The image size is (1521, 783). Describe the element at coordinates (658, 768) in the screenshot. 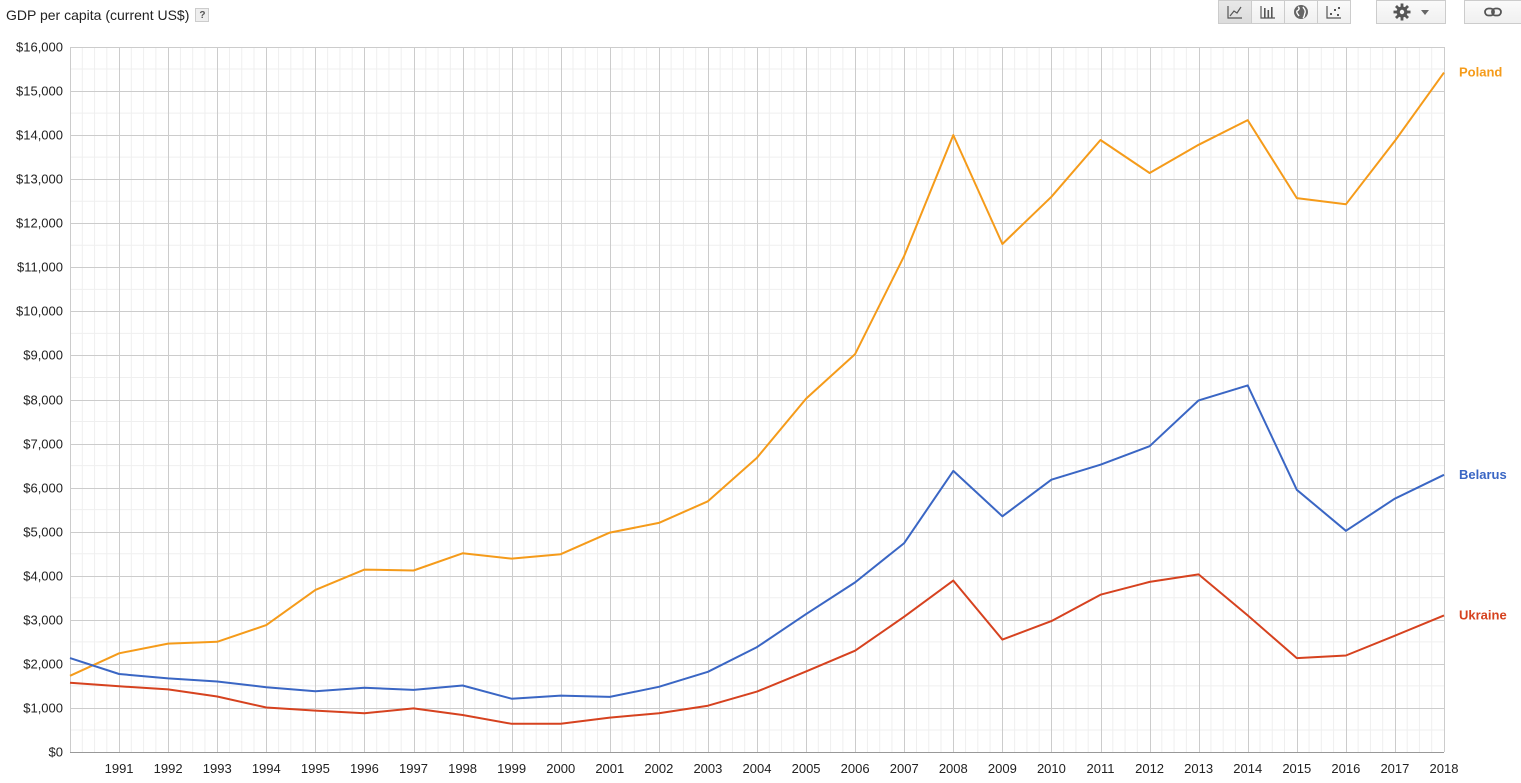

I see `x-tick-label: 2002` at that location.